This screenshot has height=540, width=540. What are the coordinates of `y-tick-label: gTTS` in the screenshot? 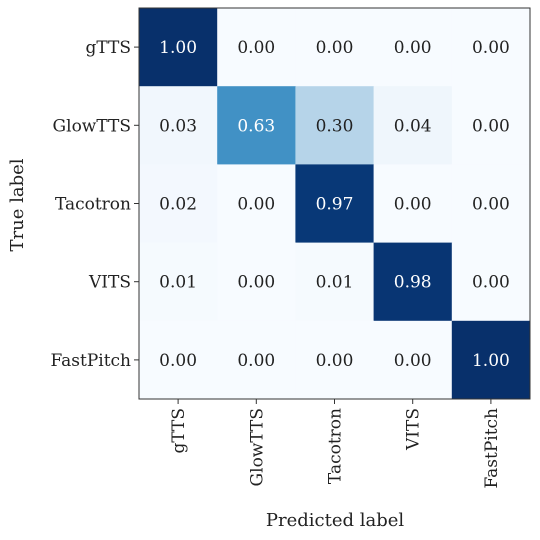 It's located at (108, 48).